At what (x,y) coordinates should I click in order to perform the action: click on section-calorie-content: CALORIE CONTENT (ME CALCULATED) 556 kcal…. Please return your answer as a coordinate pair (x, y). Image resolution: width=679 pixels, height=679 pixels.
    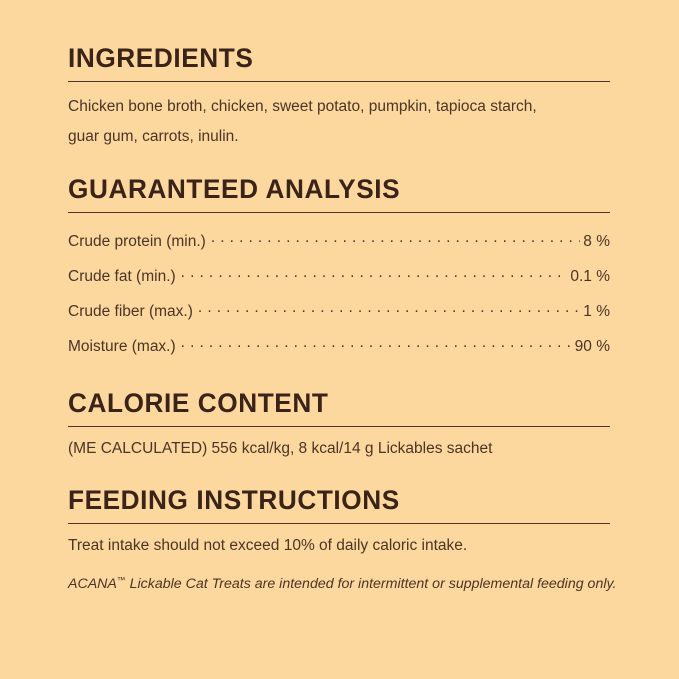
    Looking at the image, I should click on (339, 423).